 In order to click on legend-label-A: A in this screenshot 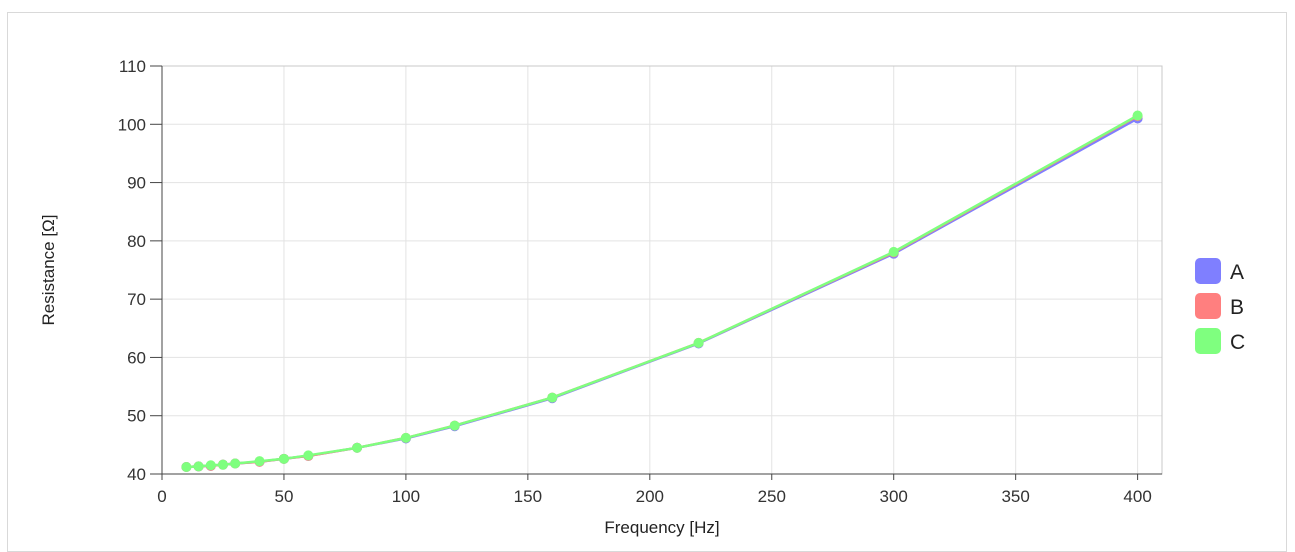, I will do `click(1237, 272)`.